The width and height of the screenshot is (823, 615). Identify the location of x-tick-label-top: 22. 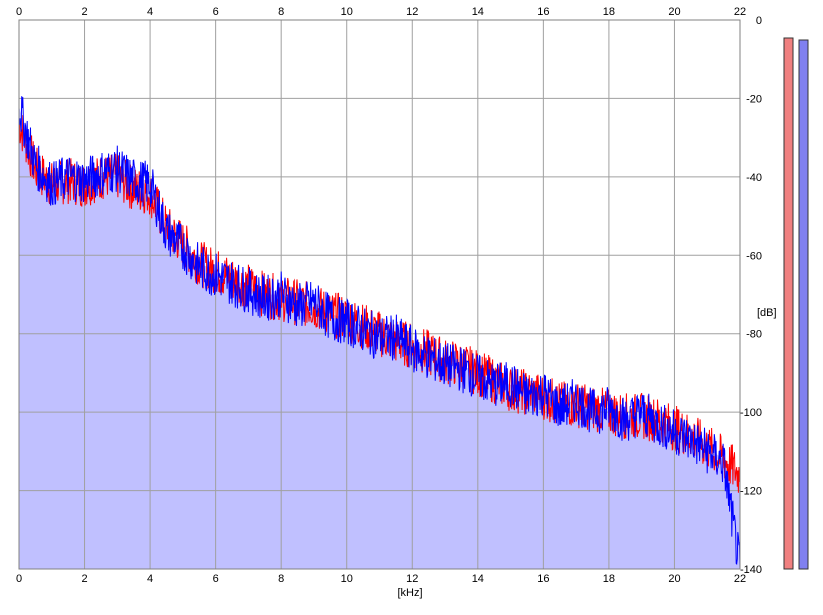
(740, 12).